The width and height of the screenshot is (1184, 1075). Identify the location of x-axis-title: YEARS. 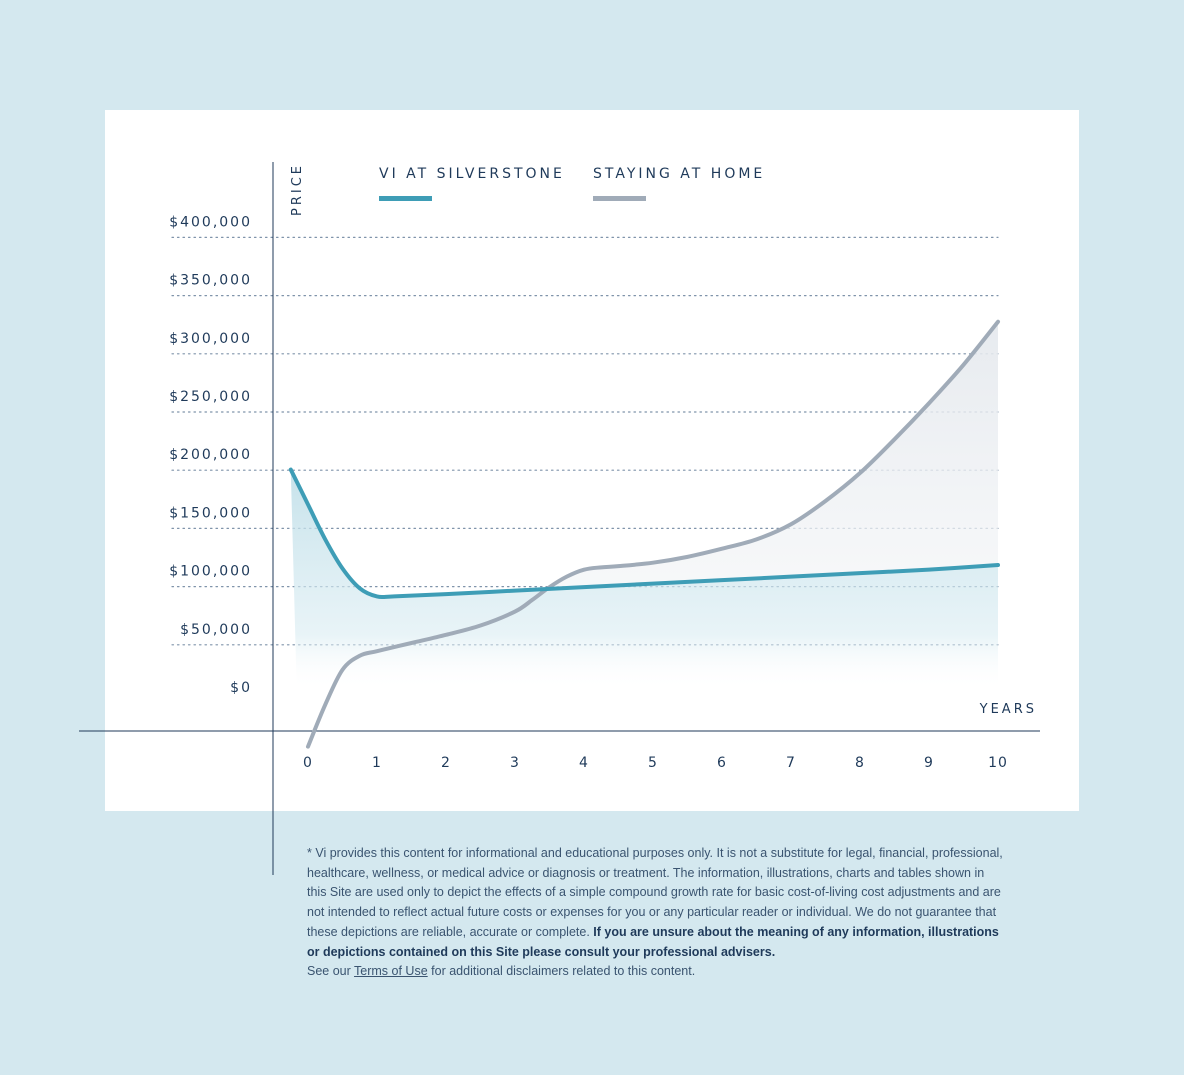
(1008, 709).